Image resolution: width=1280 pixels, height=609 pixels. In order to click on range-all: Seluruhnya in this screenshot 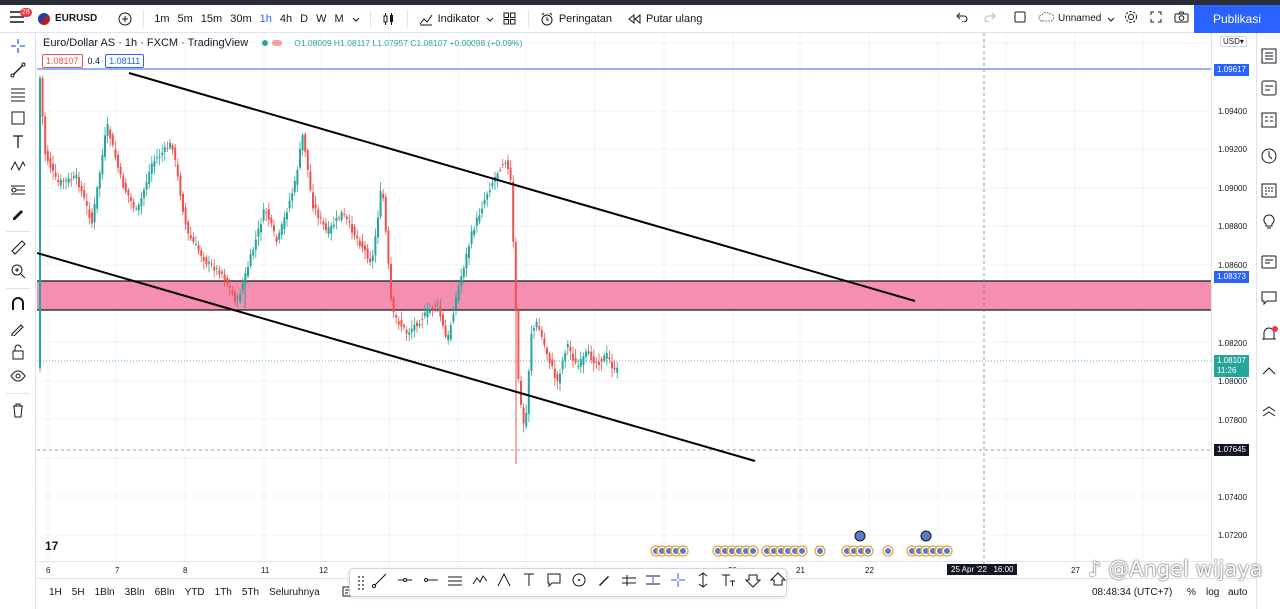, I will do `click(294, 592)`.